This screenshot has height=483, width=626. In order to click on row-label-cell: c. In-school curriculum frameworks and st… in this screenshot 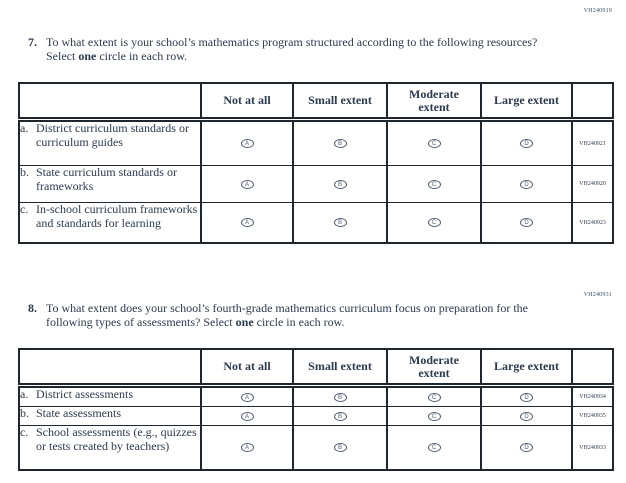, I will do `click(110, 223)`.